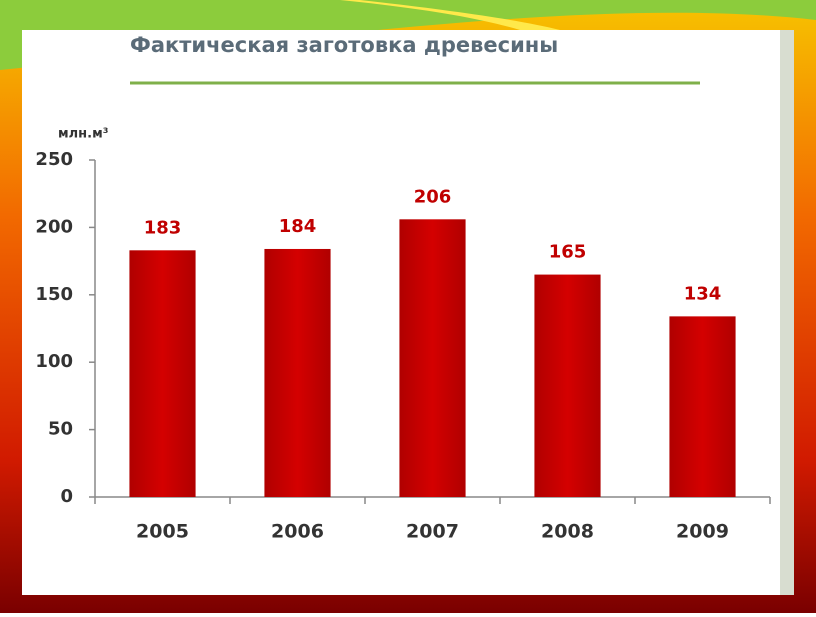 The image size is (816, 617). What do you see at coordinates (450, 15) in the screenshot?
I see `yellow-swoosh` at bounding box center [450, 15].